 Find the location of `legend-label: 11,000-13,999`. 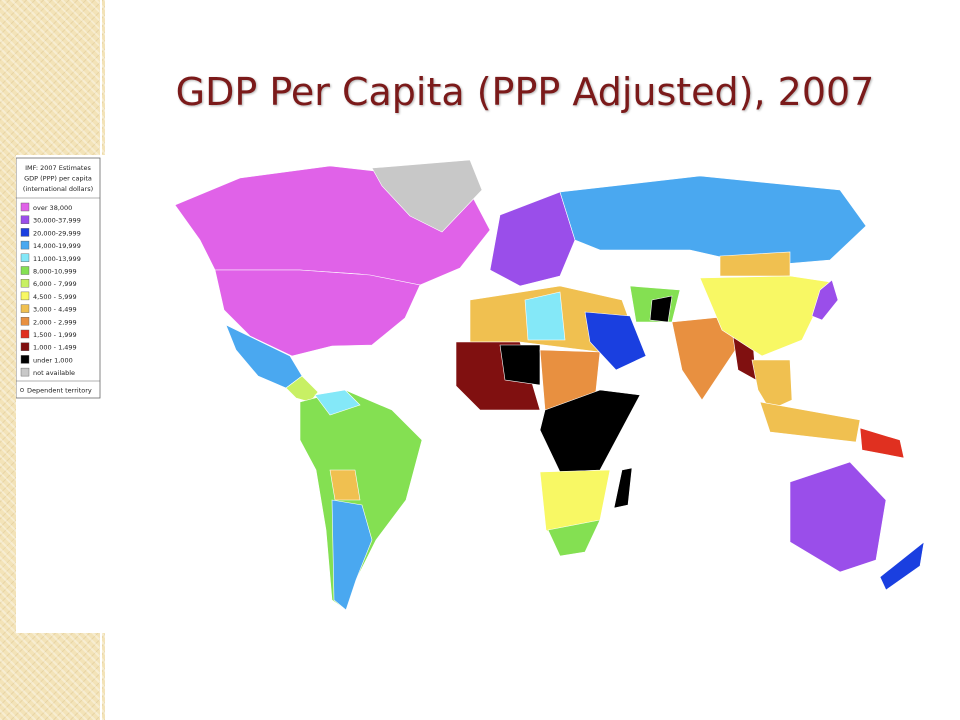

legend-label: 11,000-13,999 is located at coordinates (57, 259).